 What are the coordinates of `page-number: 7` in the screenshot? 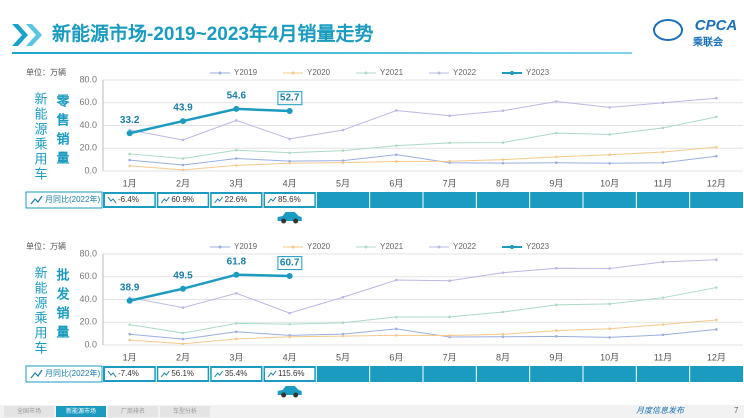 It's located at (736, 410).